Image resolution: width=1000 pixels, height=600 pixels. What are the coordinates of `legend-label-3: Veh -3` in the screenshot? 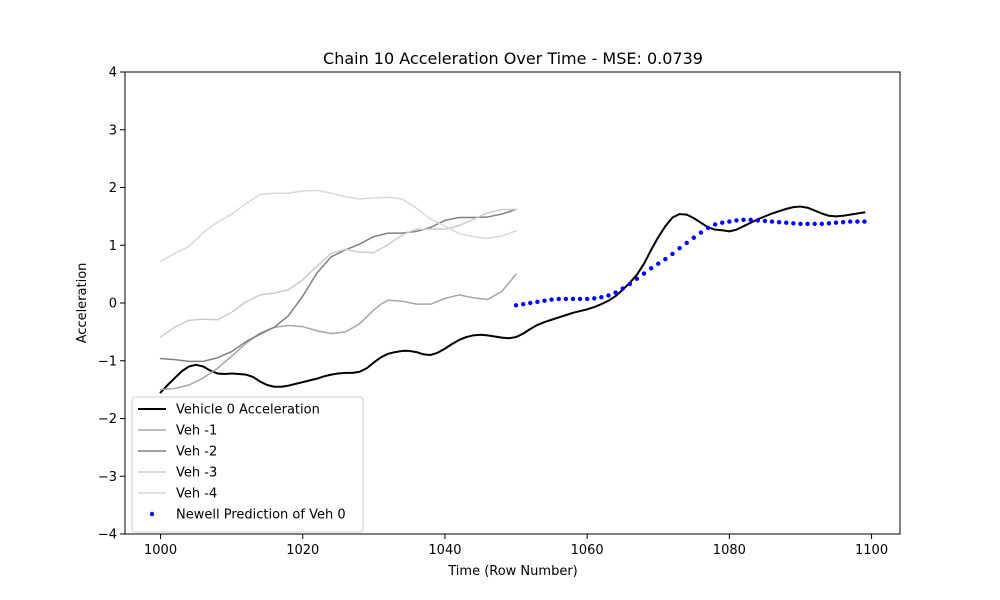 It's located at (196, 473).